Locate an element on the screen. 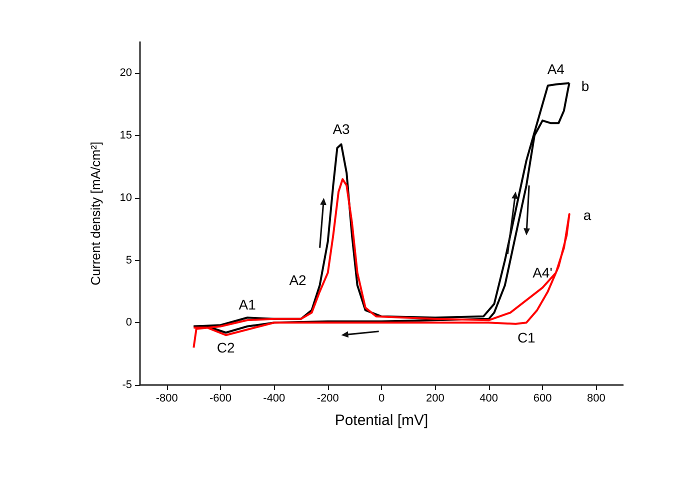 The height and width of the screenshot is (495, 680). y-tick-label: 10 is located at coordinates (126, 198).